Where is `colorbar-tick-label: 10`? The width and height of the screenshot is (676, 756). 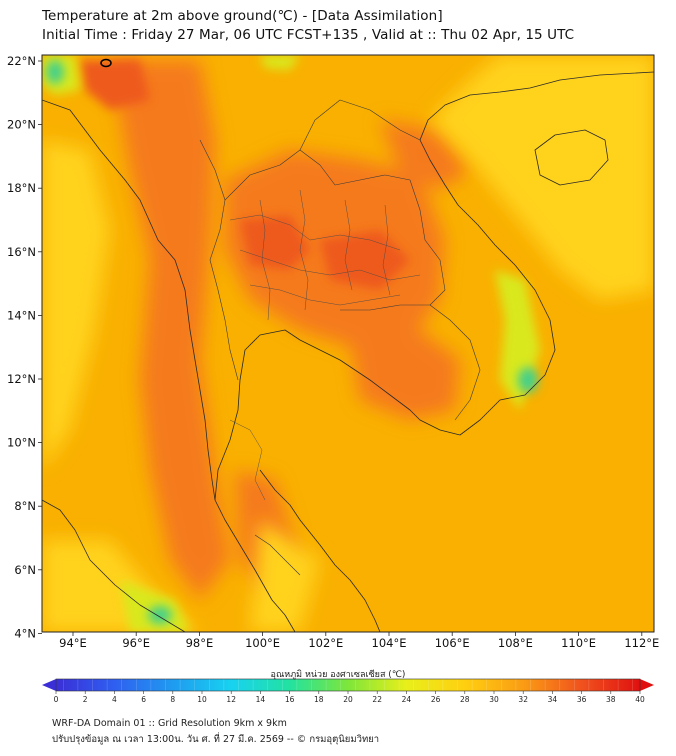 colorbar-tick-label: 10 is located at coordinates (202, 699).